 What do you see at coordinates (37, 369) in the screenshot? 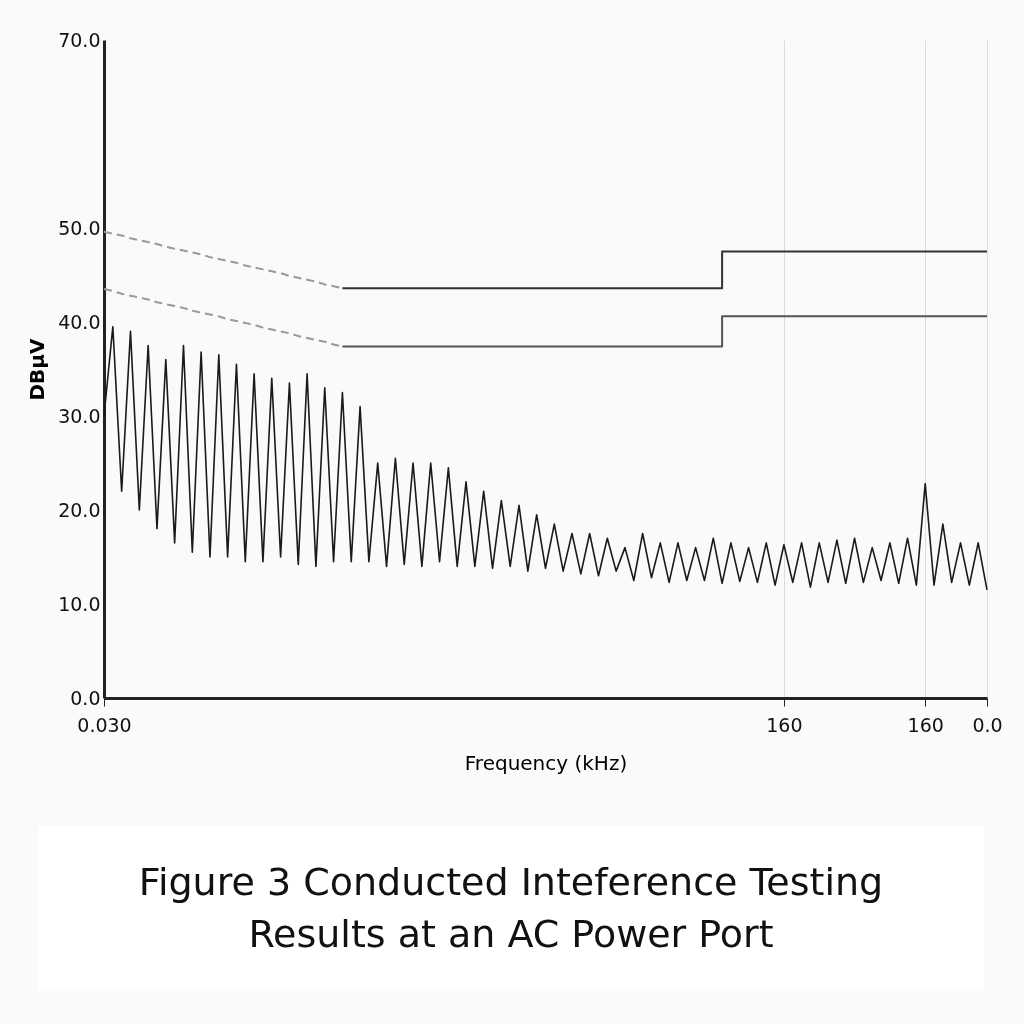
I see `y-axis-title: DBμV` at bounding box center [37, 369].